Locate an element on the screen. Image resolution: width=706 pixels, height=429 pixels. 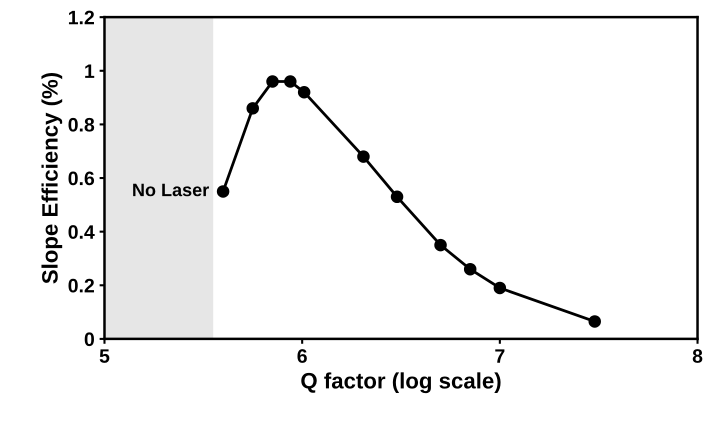
x-tick-label: 5 is located at coordinates (105, 356).